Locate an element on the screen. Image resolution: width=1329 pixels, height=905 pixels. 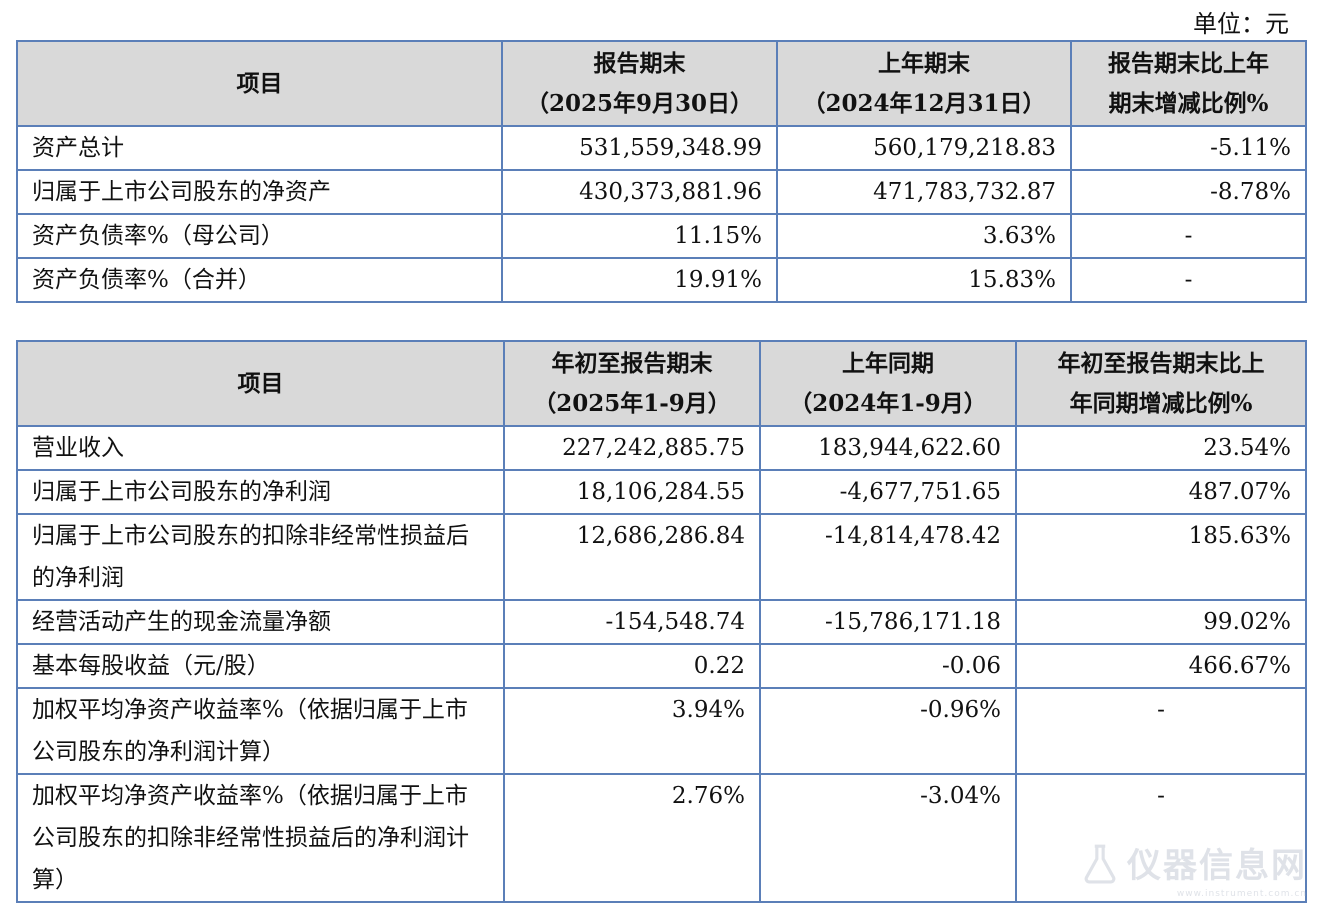
cell-value: 15.83% is located at coordinates (924, 280).